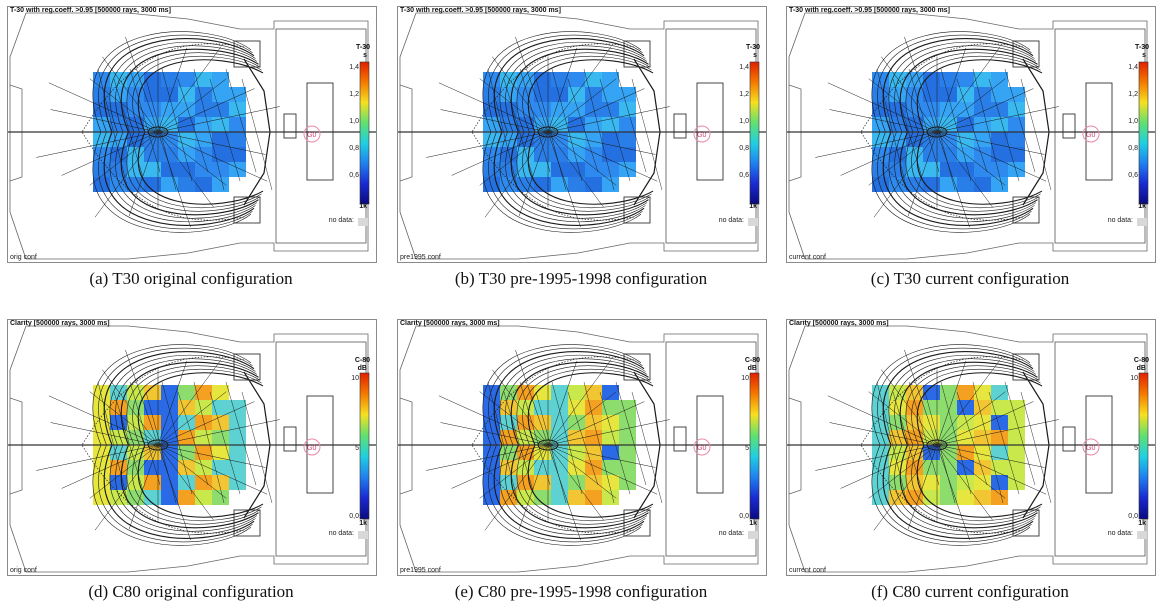 This screenshot has height=608, width=1161. I want to click on floor-plan-diagram: G0, so click(192, 136).